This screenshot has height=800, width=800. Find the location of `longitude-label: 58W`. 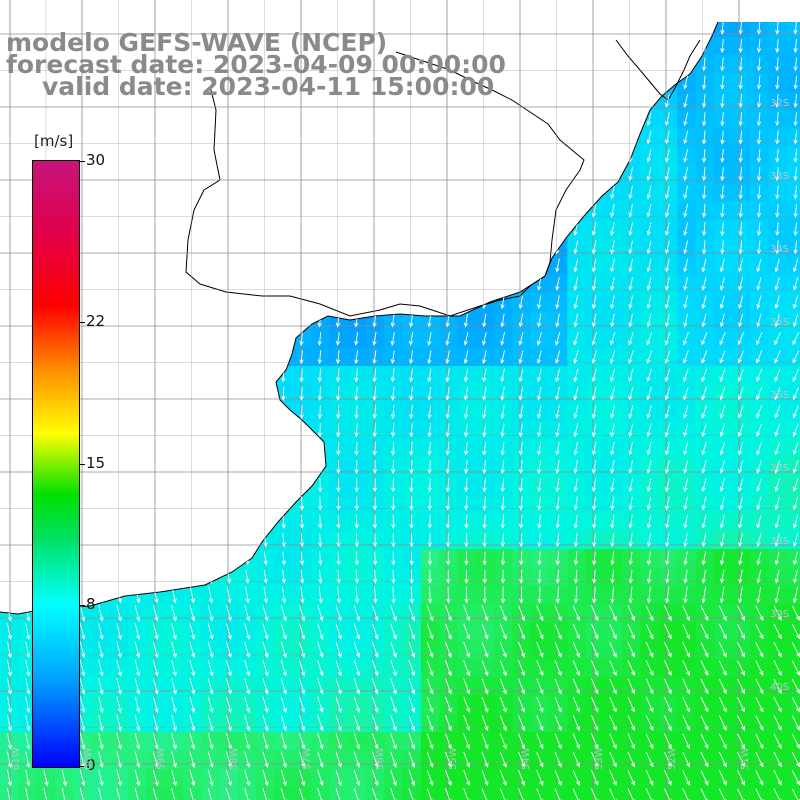

longitude-label: 58W is located at coordinates (234, 758).